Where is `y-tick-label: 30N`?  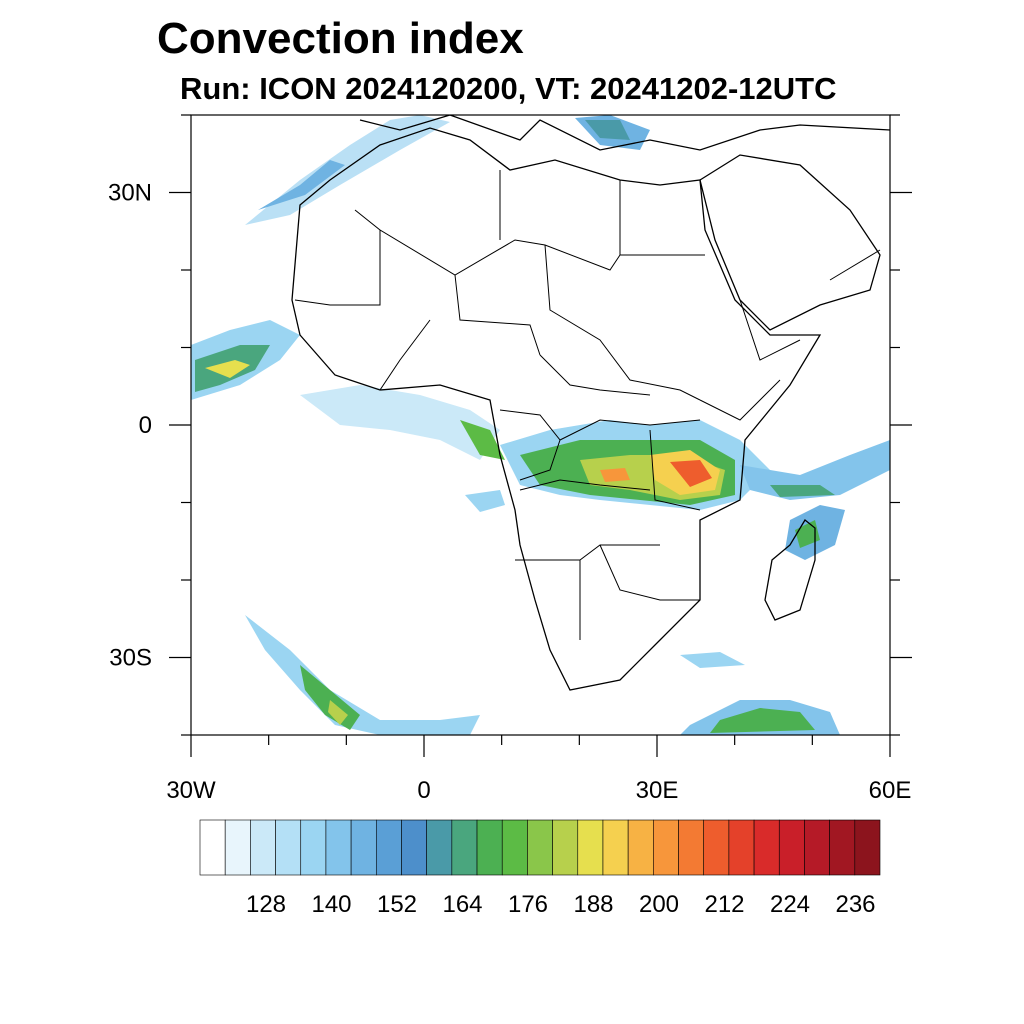
y-tick-label: 30N is located at coordinates (130, 193).